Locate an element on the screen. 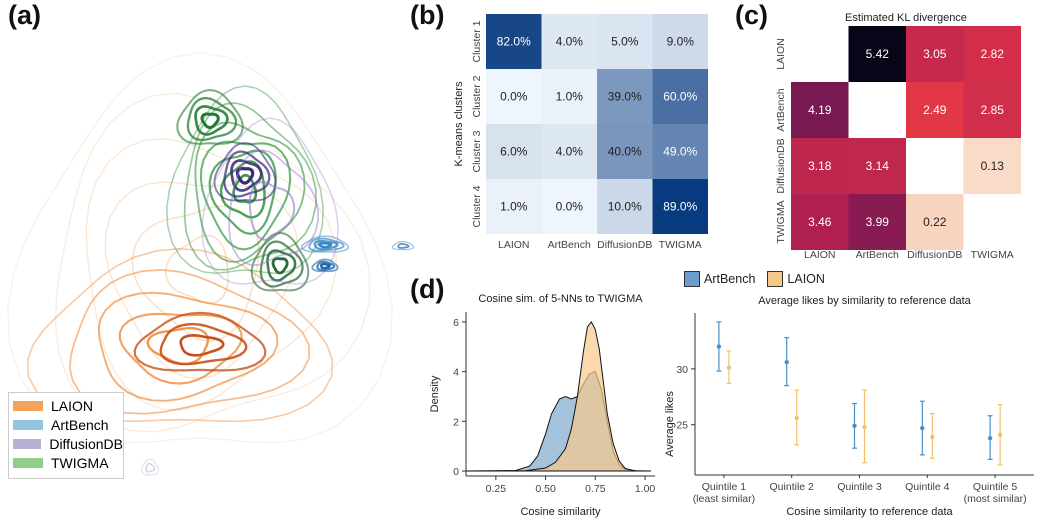 Image resolution: width=1040 pixels, height=523 pixels. legend-a-item: ArtBench is located at coordinates (68, 424).